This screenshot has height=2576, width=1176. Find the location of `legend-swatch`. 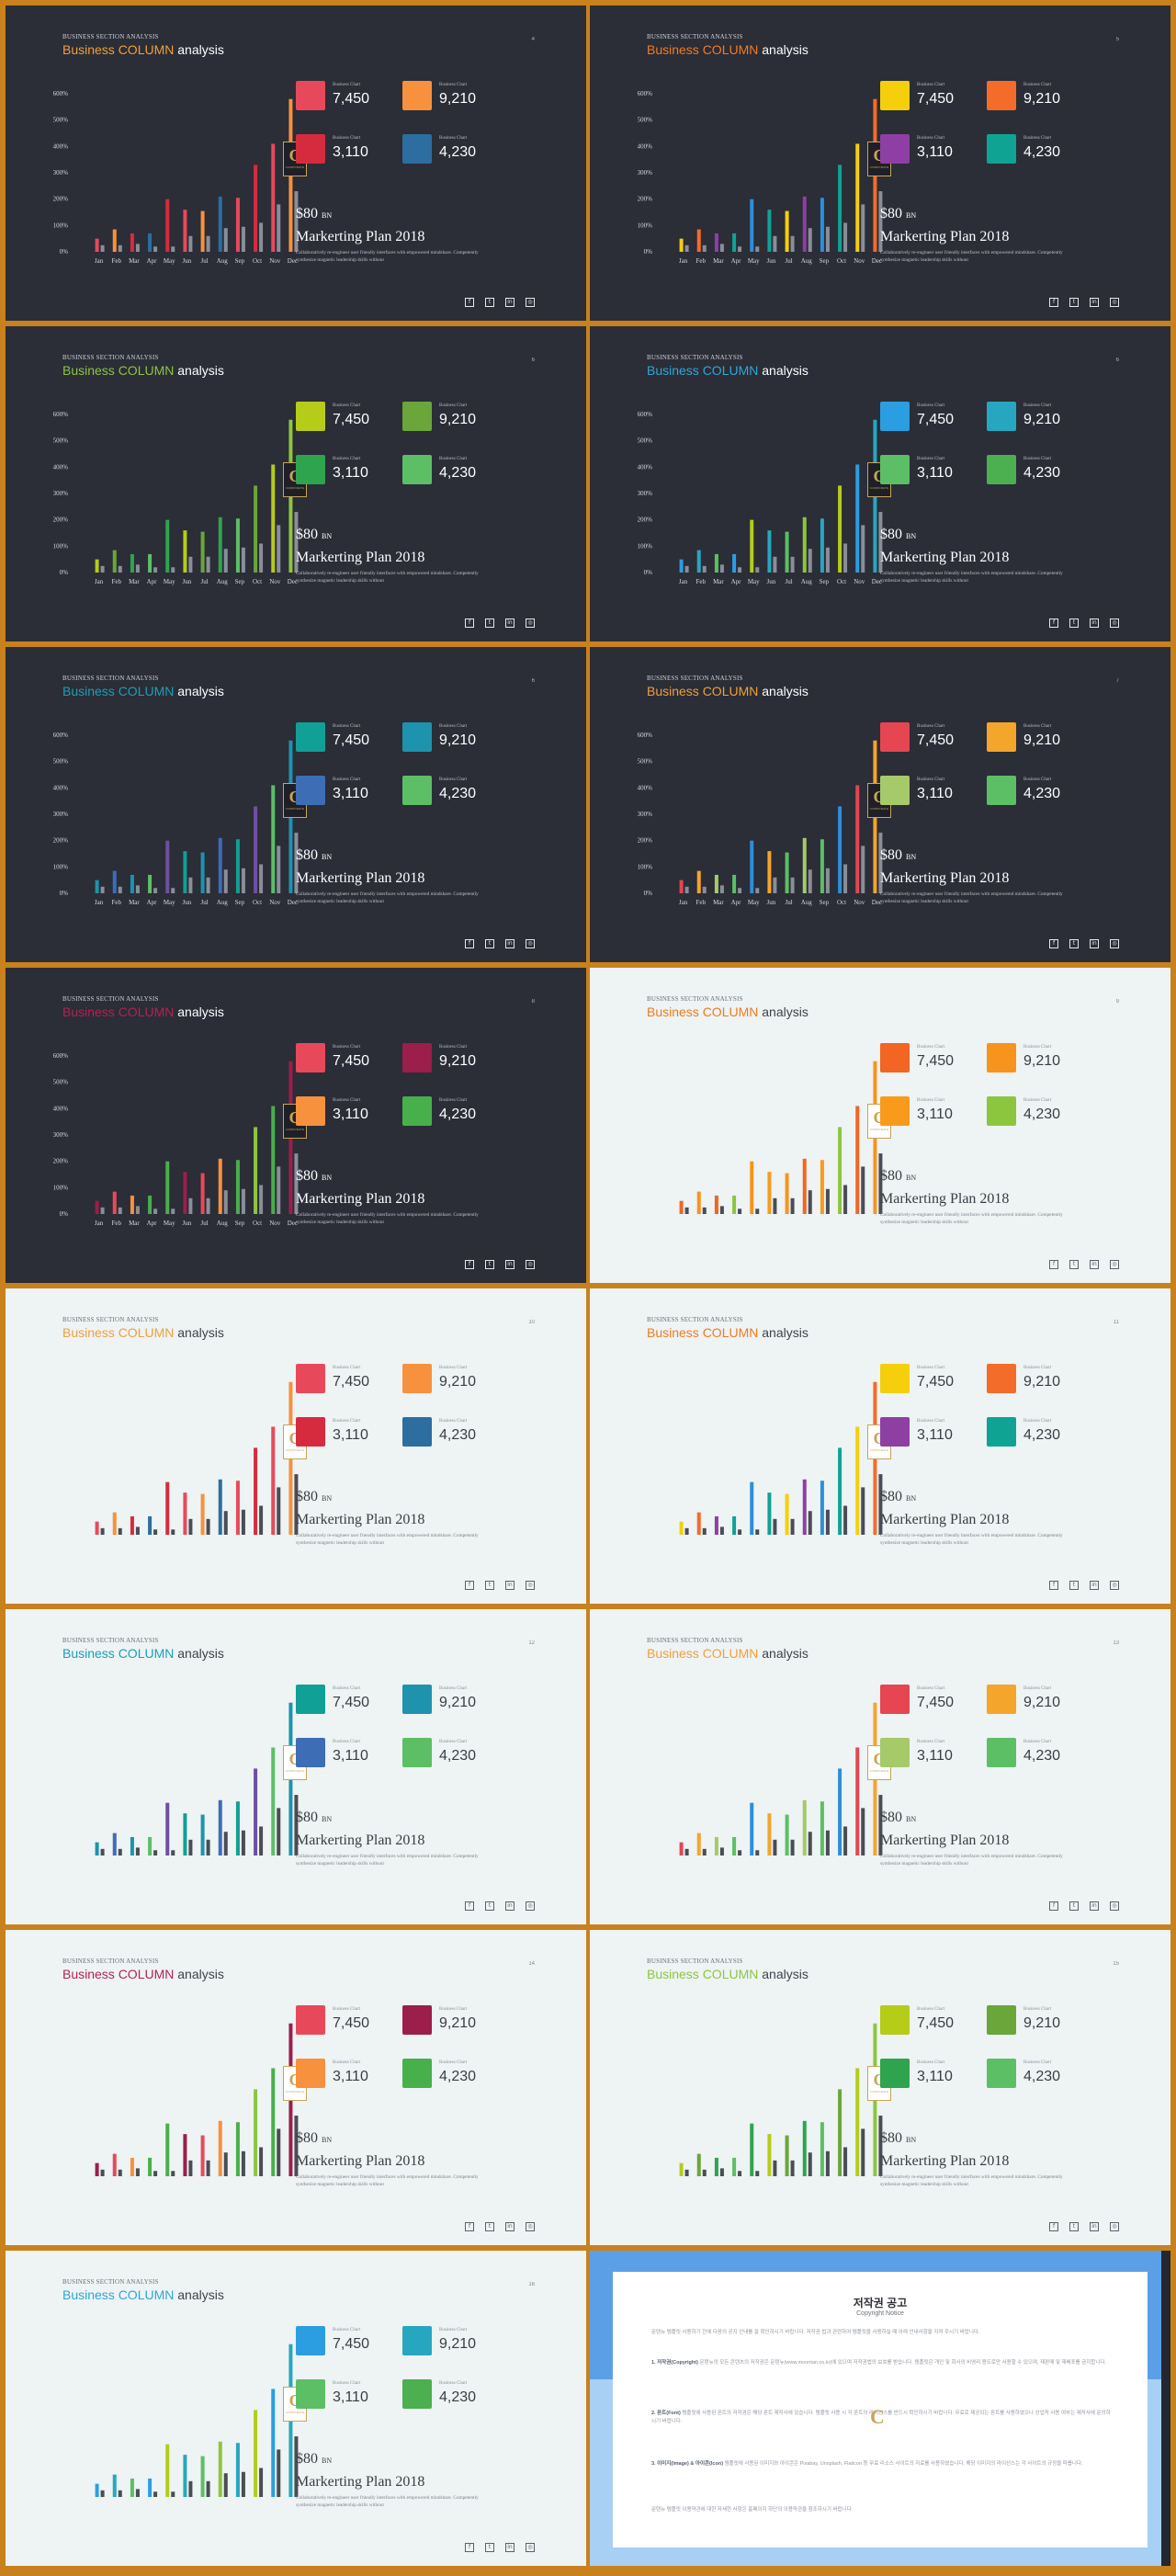

legend-swatch is located at coordinates (895, 149).